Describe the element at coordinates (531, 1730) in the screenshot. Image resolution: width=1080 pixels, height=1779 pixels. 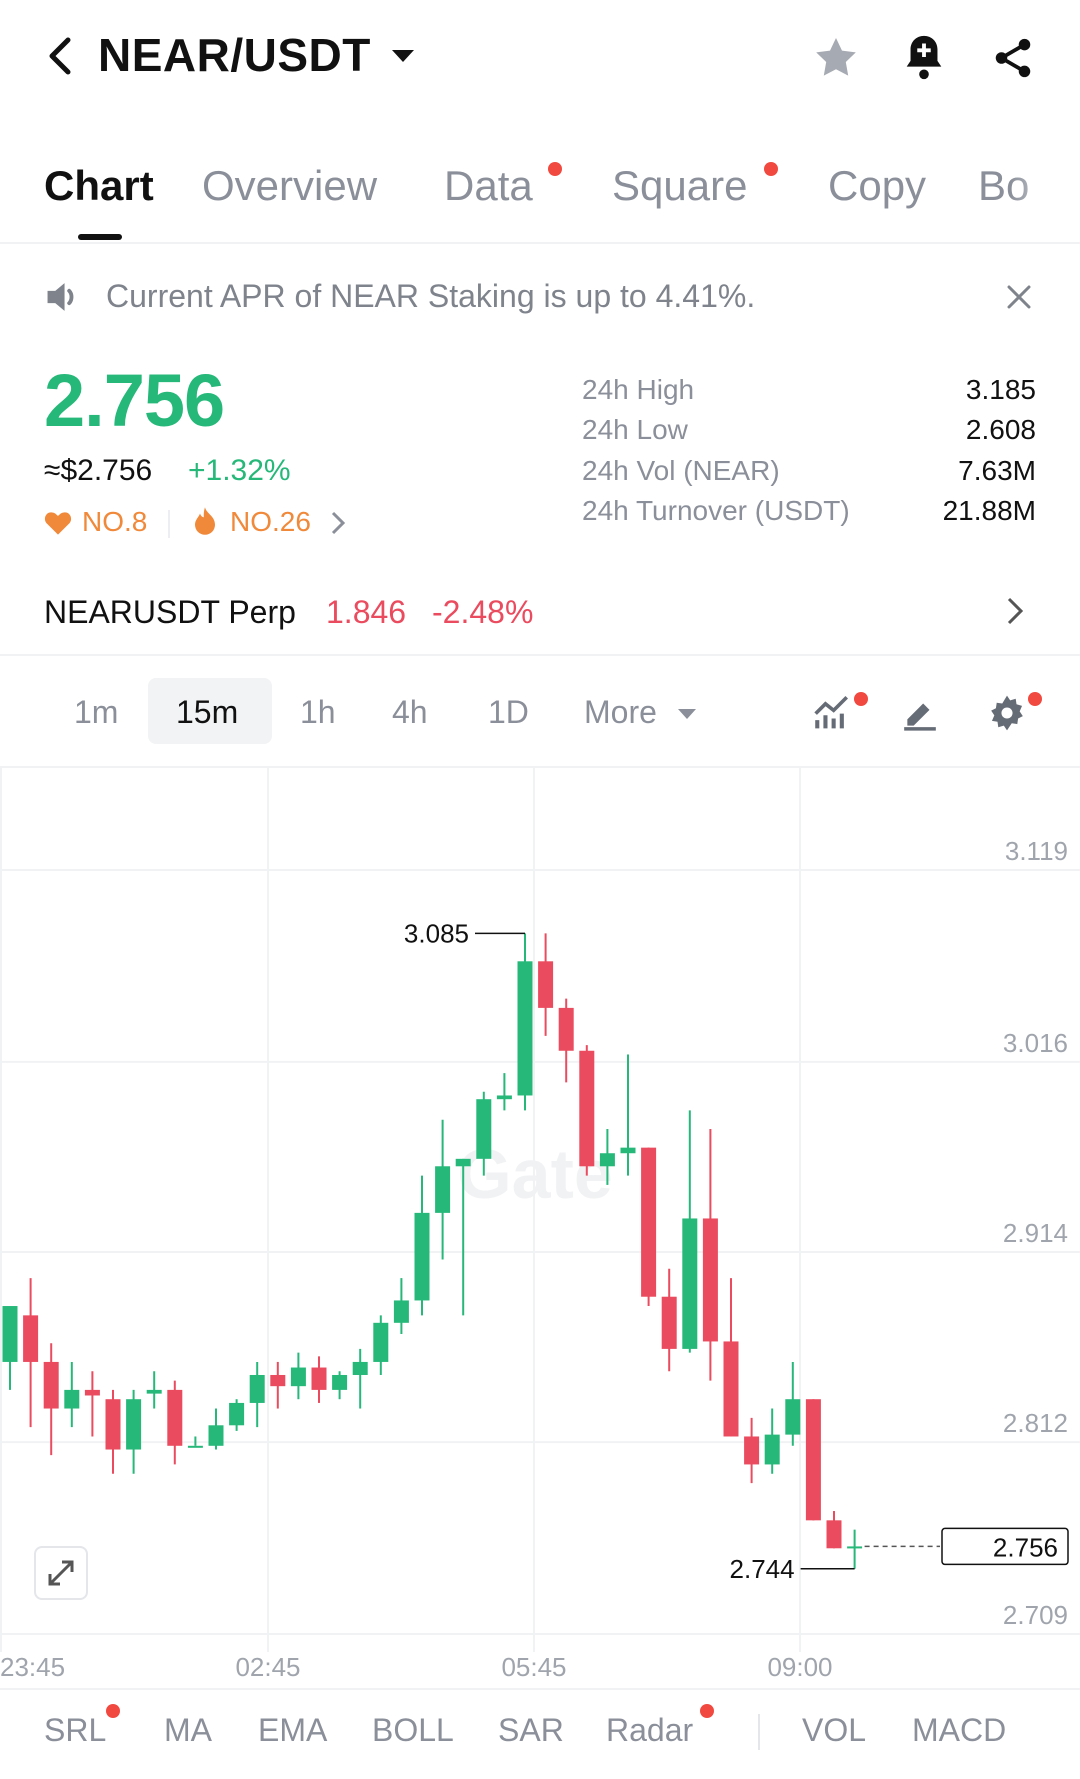
I see `indicator-sar: SAR` at that location.